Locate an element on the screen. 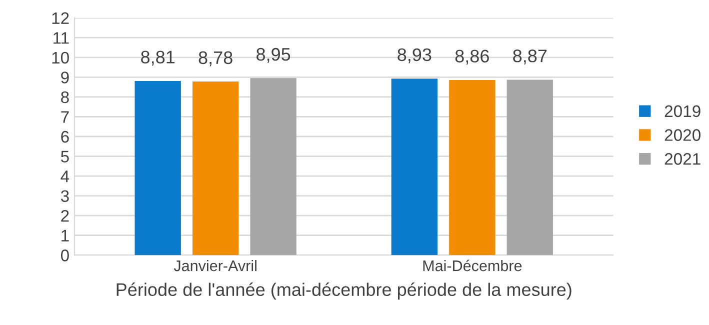 This screenshot has height=325, width=709. y-tick-label: 5 is located at coordinates (64, 156).